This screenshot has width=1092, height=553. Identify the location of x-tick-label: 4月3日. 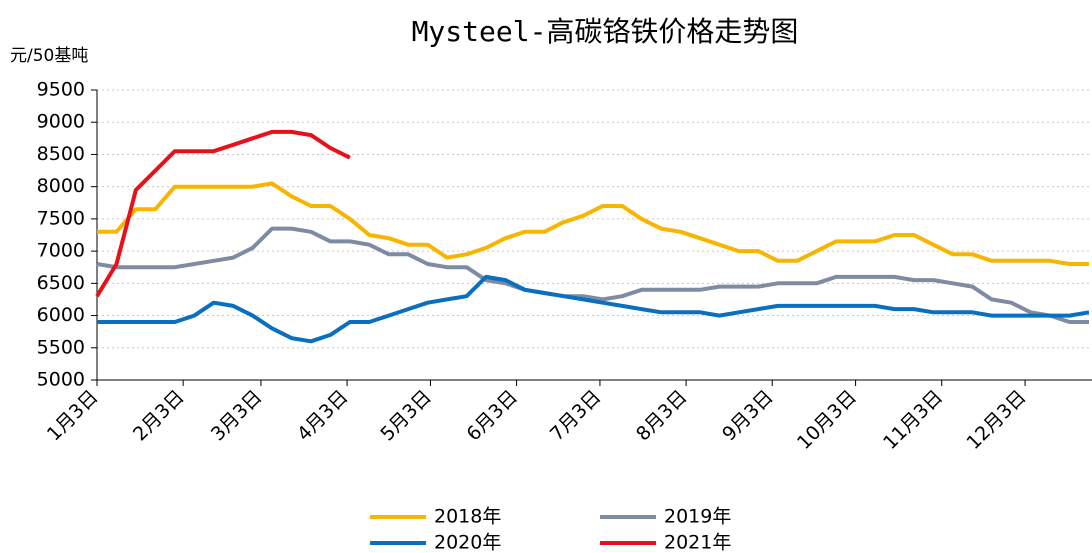
(323, 416).